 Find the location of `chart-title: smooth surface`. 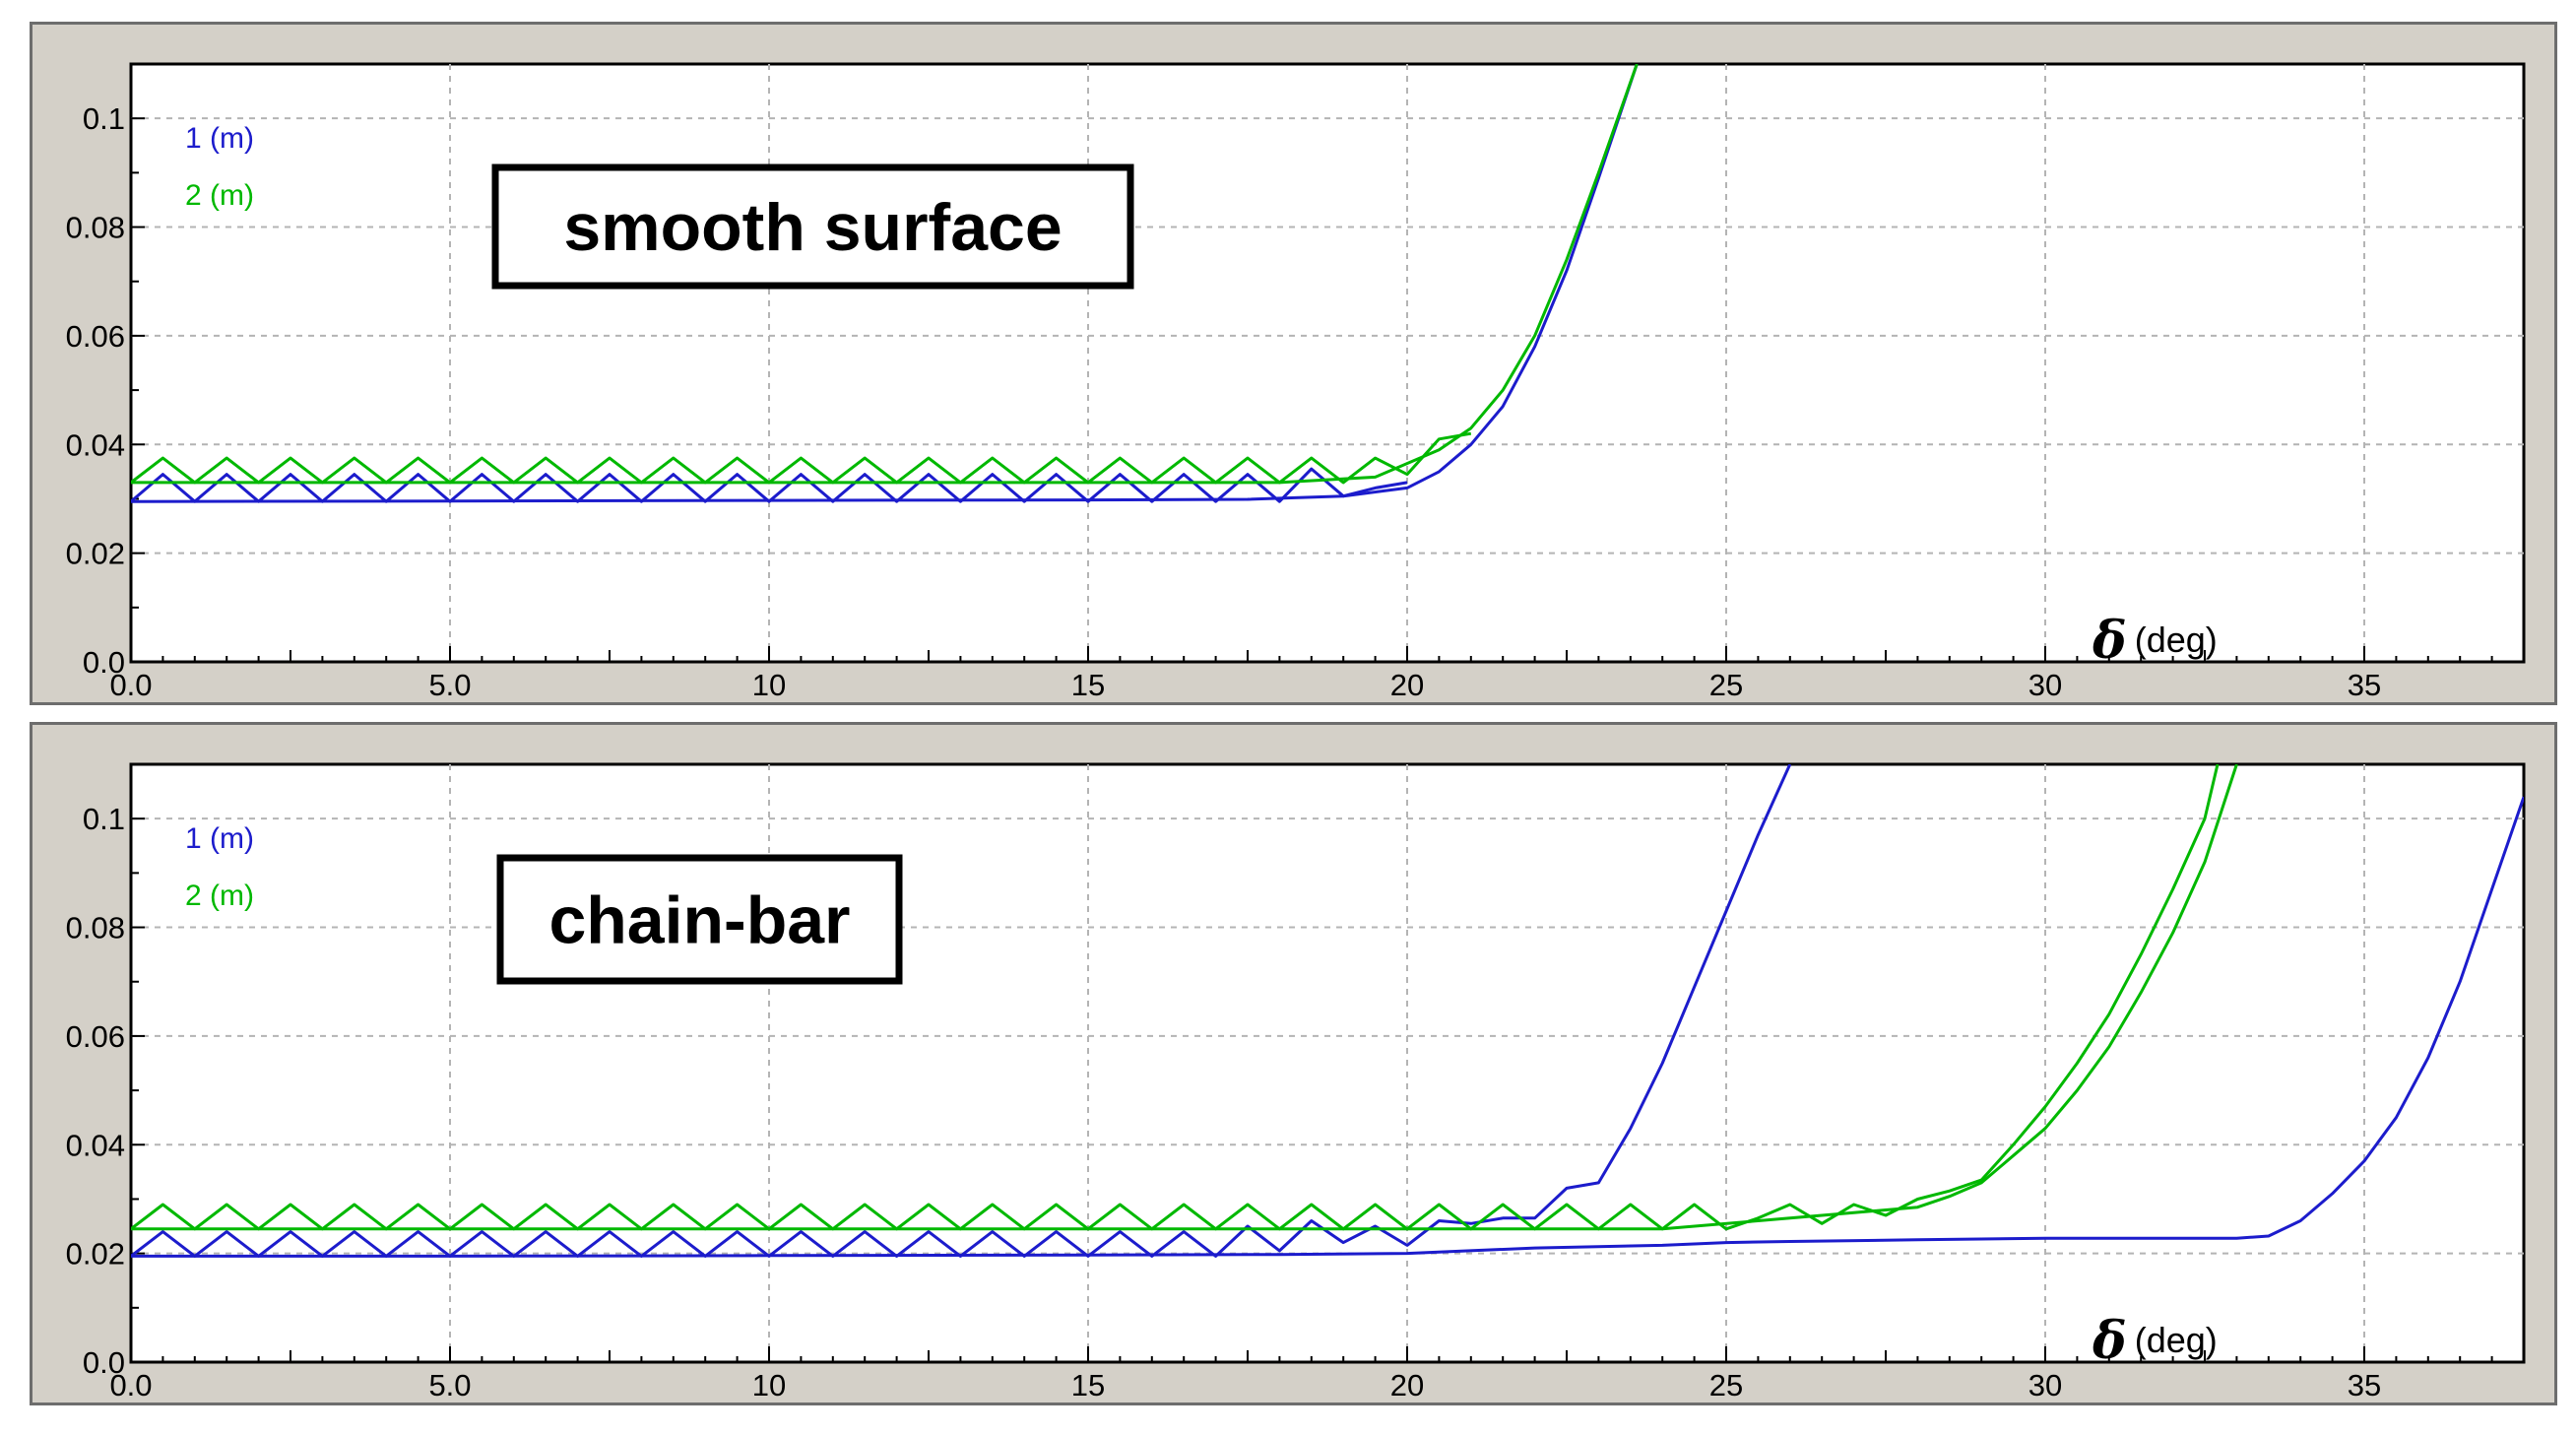

chart-title: smooth surface is located at coordinates (812, 227).